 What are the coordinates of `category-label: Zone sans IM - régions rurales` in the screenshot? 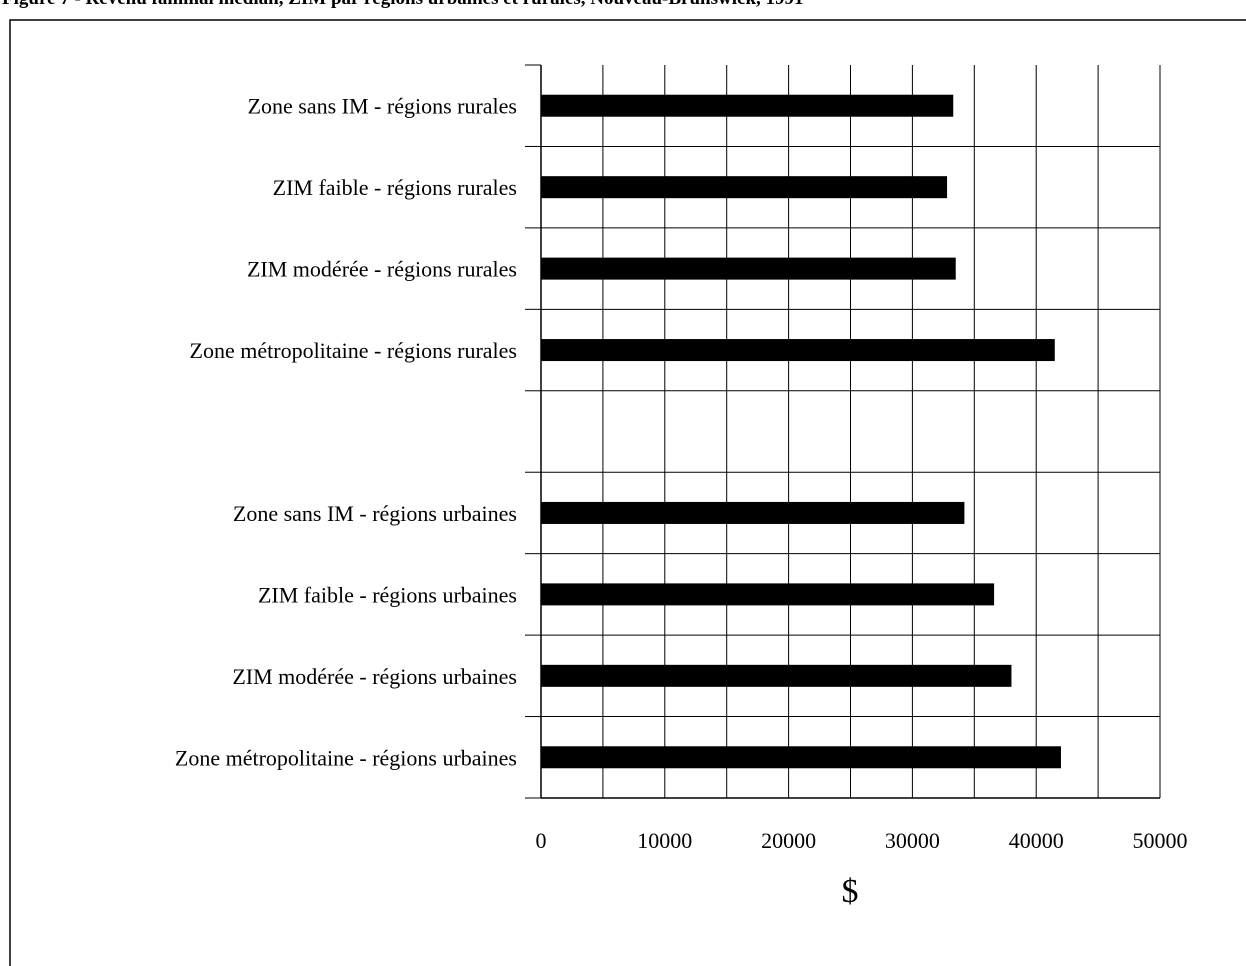 It's located at (382, 106).